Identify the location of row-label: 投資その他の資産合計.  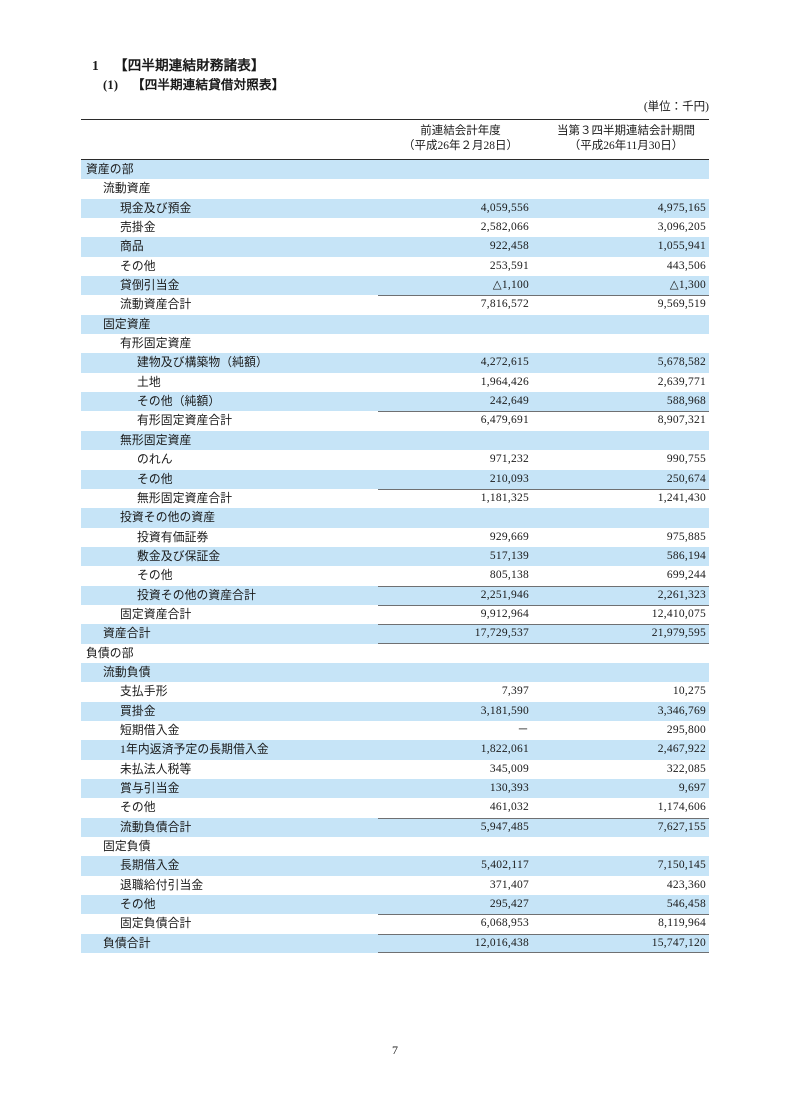
(229, 595).